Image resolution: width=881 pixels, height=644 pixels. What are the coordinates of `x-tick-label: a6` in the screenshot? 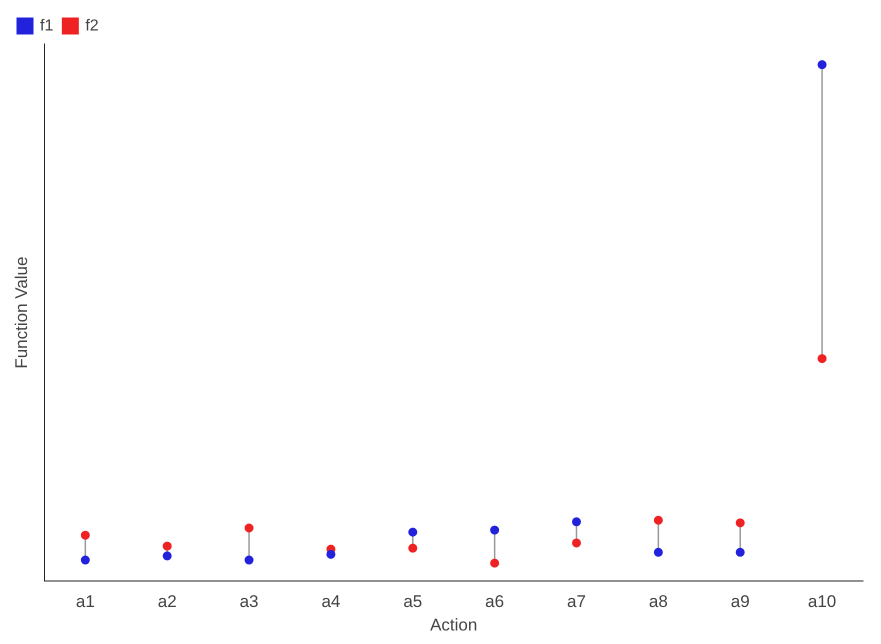 It's located at (494, 602).